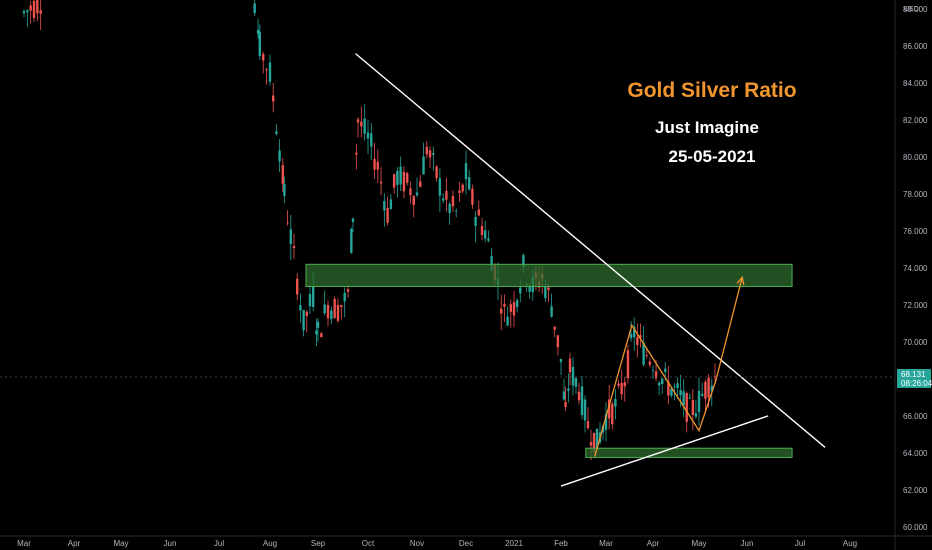 The width and height of the screenshot is (932, 550). What do you see at coordinates (368, 543) in the screenshot?
I see `x-tick-label: Oct` at bounding box center [368, 543].